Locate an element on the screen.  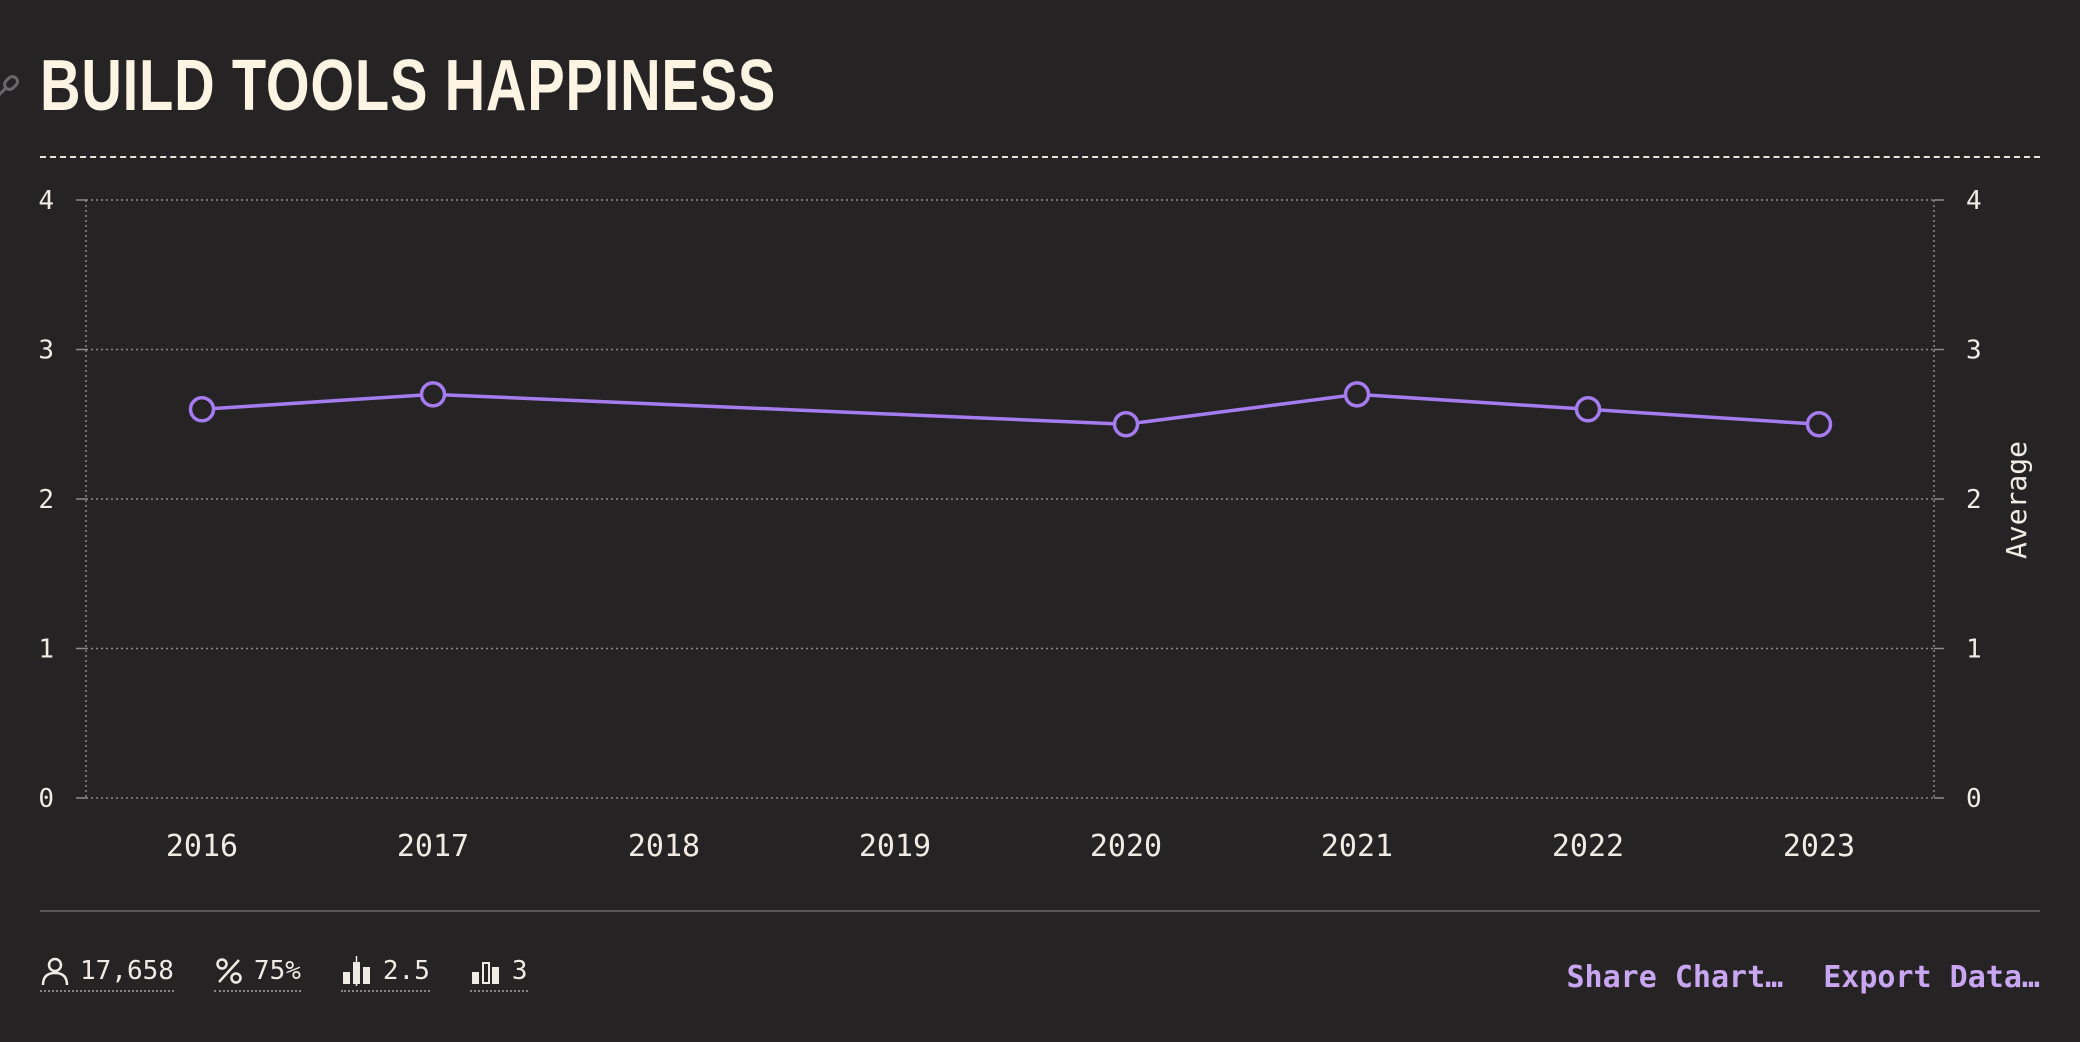
y-tick-label-right-1: 1 is located at coordinates (1974, 650).